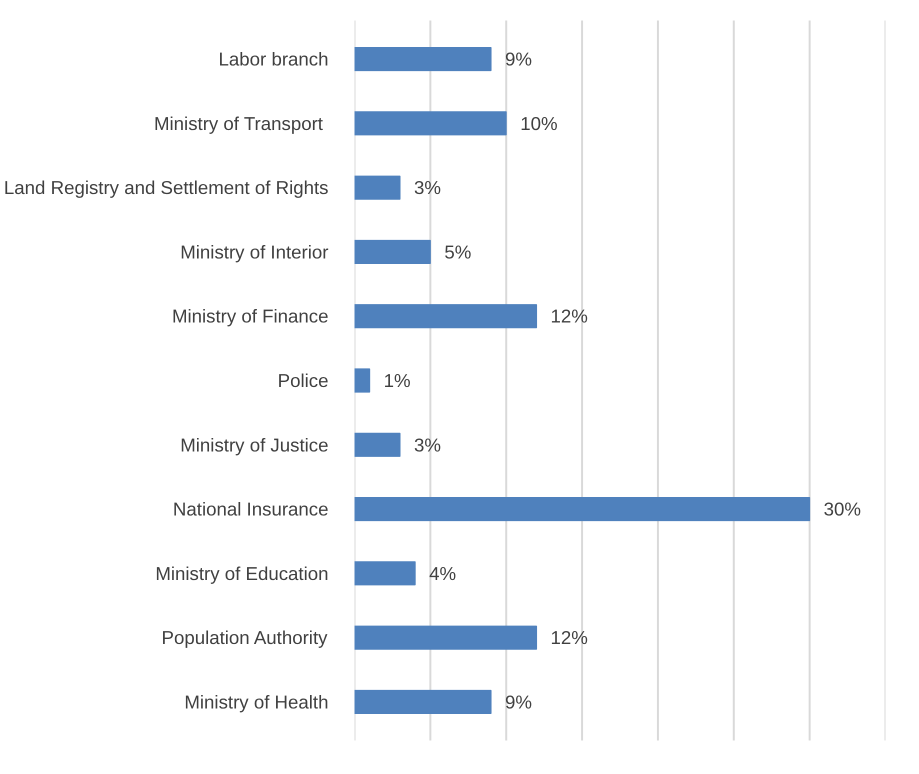  What do you see at coordinates (254, 251) in the screenshot?
I see `y-tick-label: Ministry of Interior` at bounding box center [254, 251].